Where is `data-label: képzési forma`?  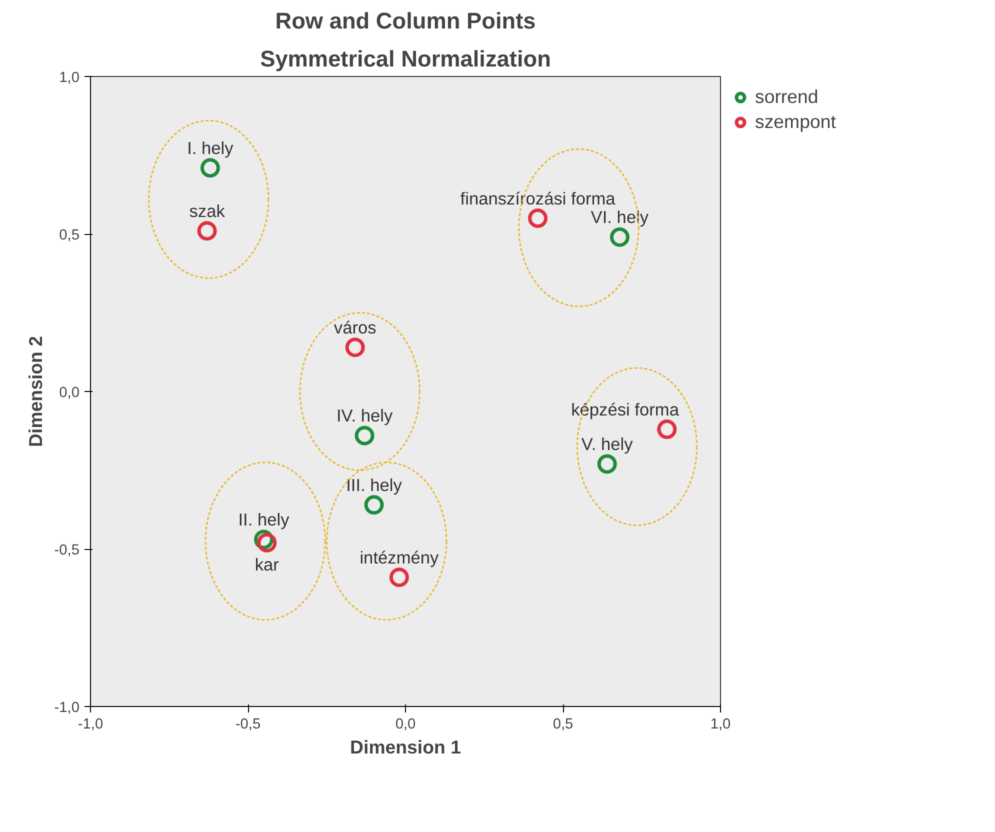 data-label: képzési forma is located at coordinates (625, 409).